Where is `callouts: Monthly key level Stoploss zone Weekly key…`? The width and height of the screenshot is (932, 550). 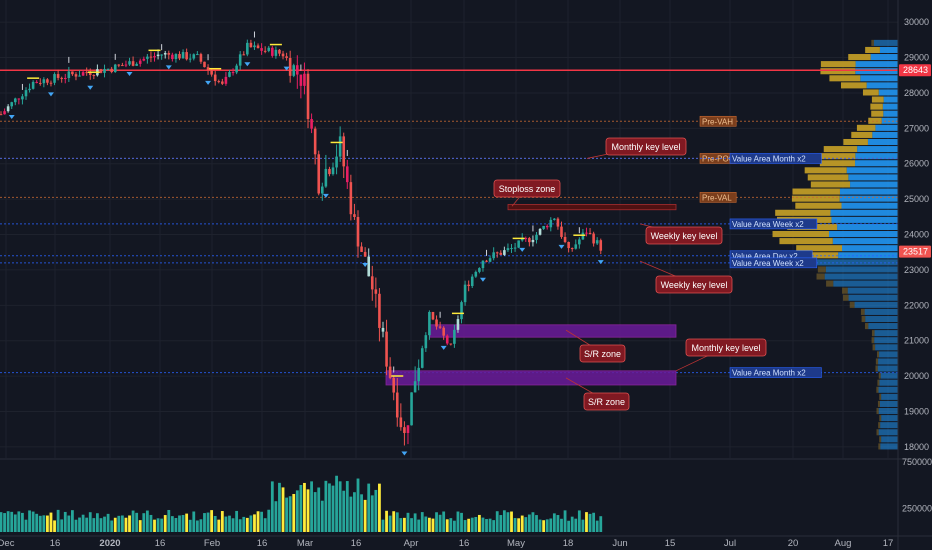
callouts: Monthly key level Stoploss zone Weekly key… is located at coordinates (630, 274).